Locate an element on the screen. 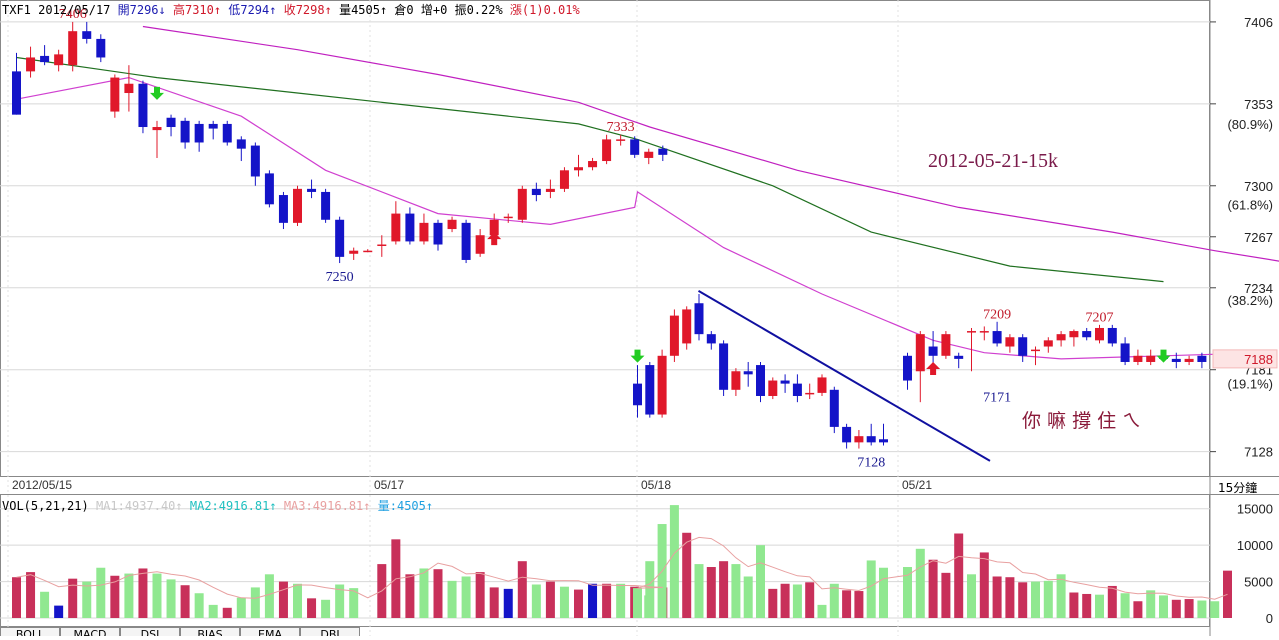 Image resolution: width=1279 pixels, height=640 pixels. tab-bias: BIAS is located at coordinates (210, 631).